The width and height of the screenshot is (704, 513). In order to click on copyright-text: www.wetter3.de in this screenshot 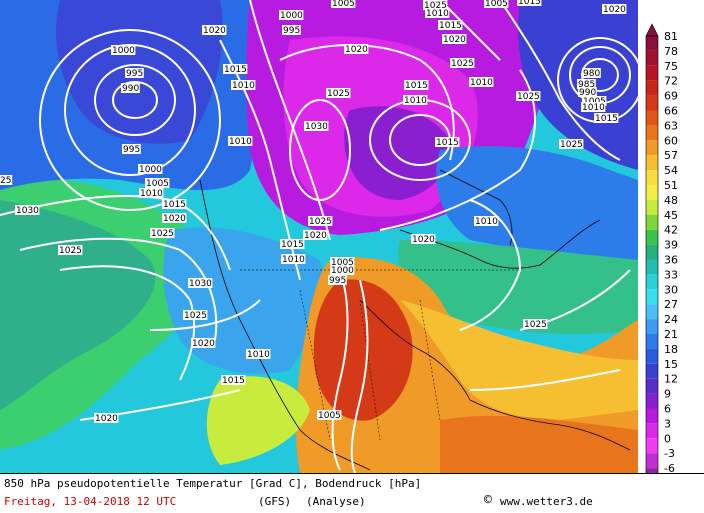, I will do `click(546, 501)`.